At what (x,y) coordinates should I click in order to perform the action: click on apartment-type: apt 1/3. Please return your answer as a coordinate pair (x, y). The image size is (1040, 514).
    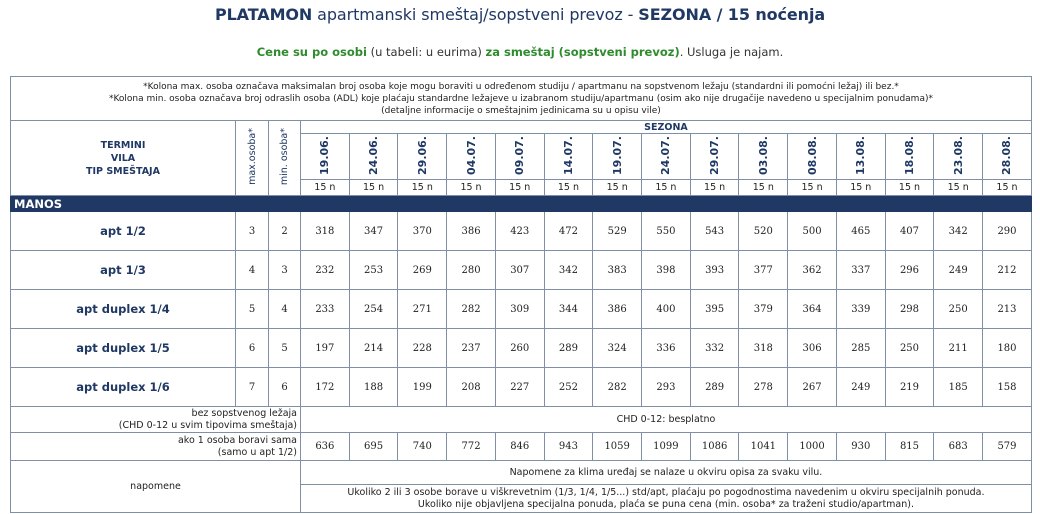
    Looking at the image, I should click on (123, 270).